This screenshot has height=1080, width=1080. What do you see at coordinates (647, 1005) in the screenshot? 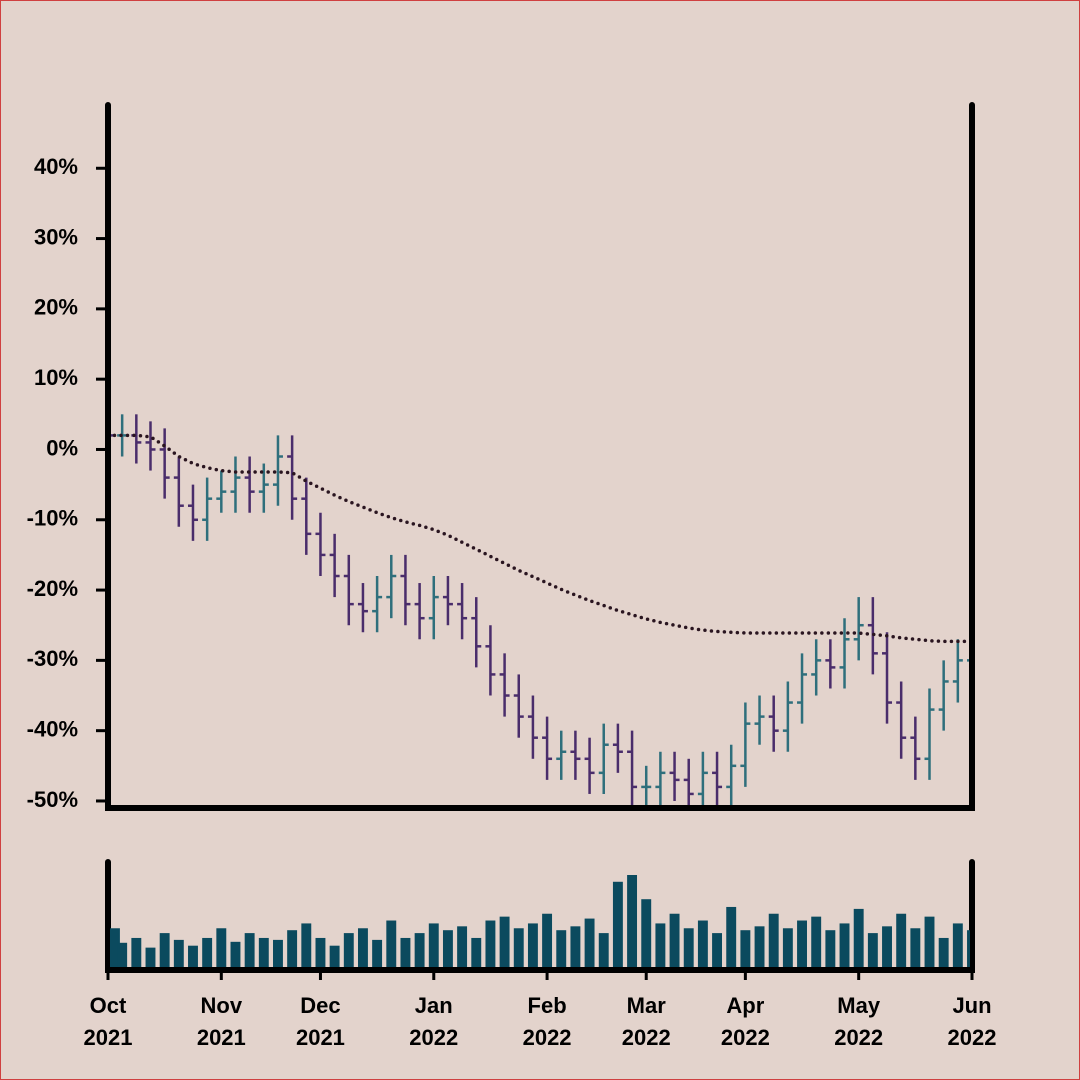
I see `x-tick-label-line: Mar` at bounding box center [647, 1005].